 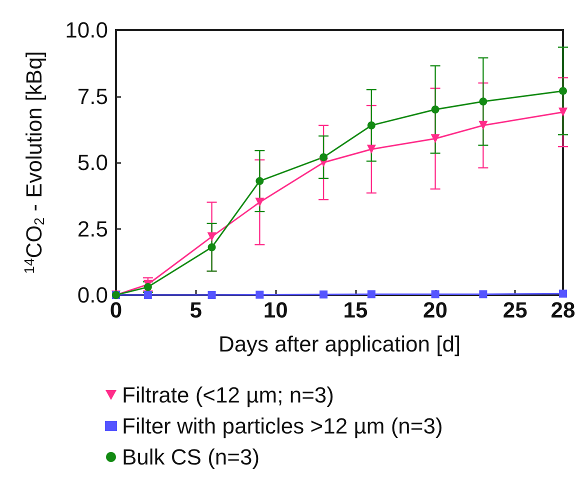 I want to click on x-tick-label: 10, so click(x=275, y=310).